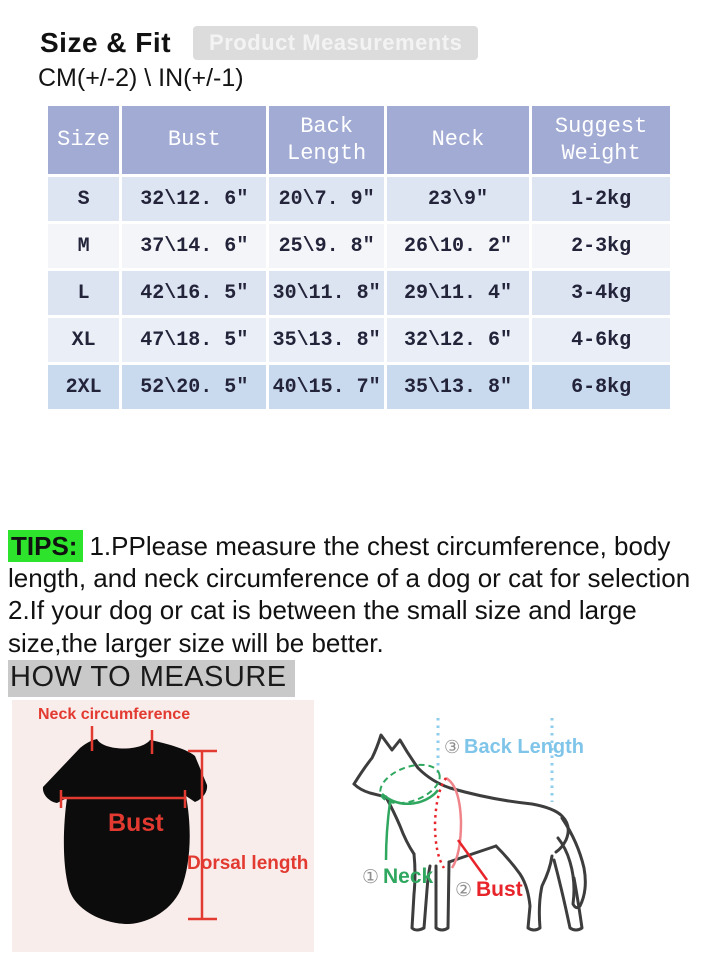 Image resolution: width=720 pixels, height=959 pixels. I want to click on cell-back-length: 35\13. 8″, so click(326, 340).